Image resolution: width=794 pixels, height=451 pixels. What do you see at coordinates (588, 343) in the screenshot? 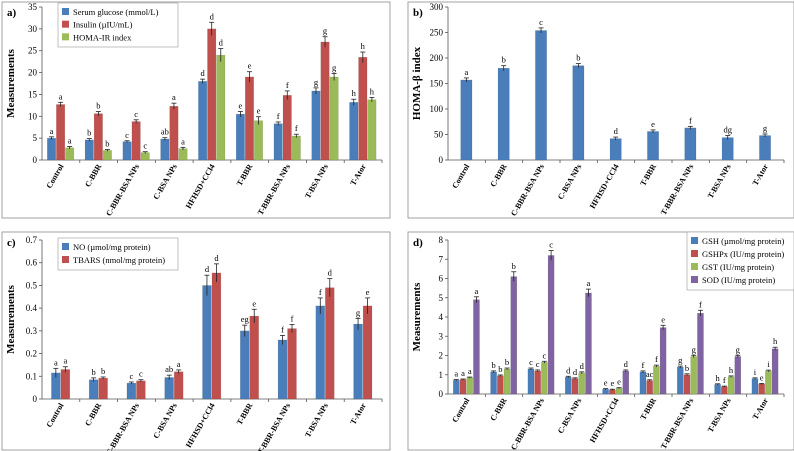
I see `chart3-bar-sod-iu-mg-protein--3` at bounding box center [588, 343].